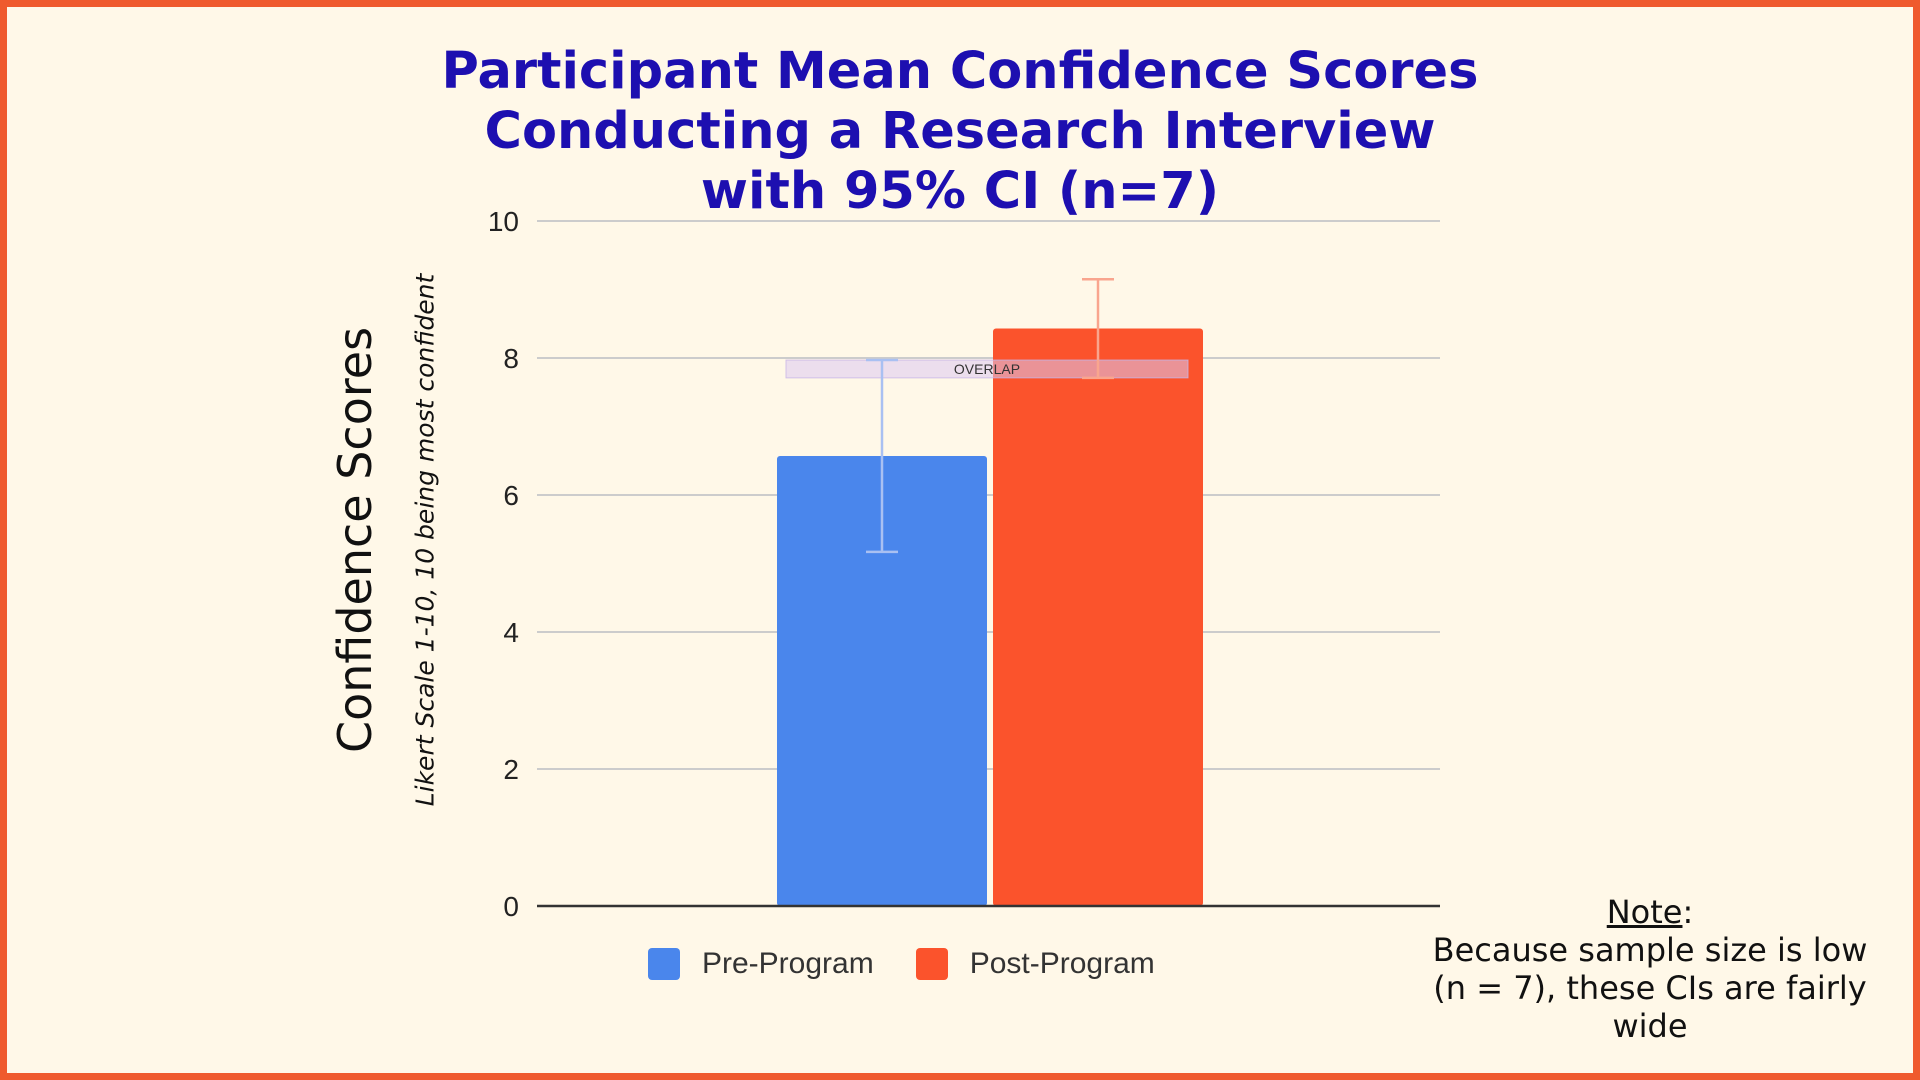  Describe the element at coordinates (1062, 963) in the screenshot. I see `legend-label-post-program: Post-Program` at that location.